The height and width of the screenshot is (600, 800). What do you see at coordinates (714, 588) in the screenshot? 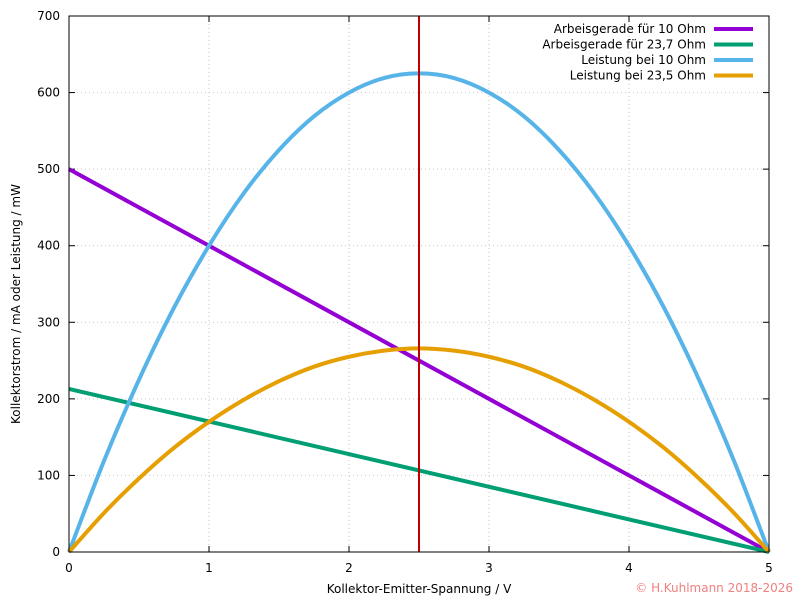
I see `copyright-text: © H.Kuhlmann 2018-2026` at bounding box center [714, 588].